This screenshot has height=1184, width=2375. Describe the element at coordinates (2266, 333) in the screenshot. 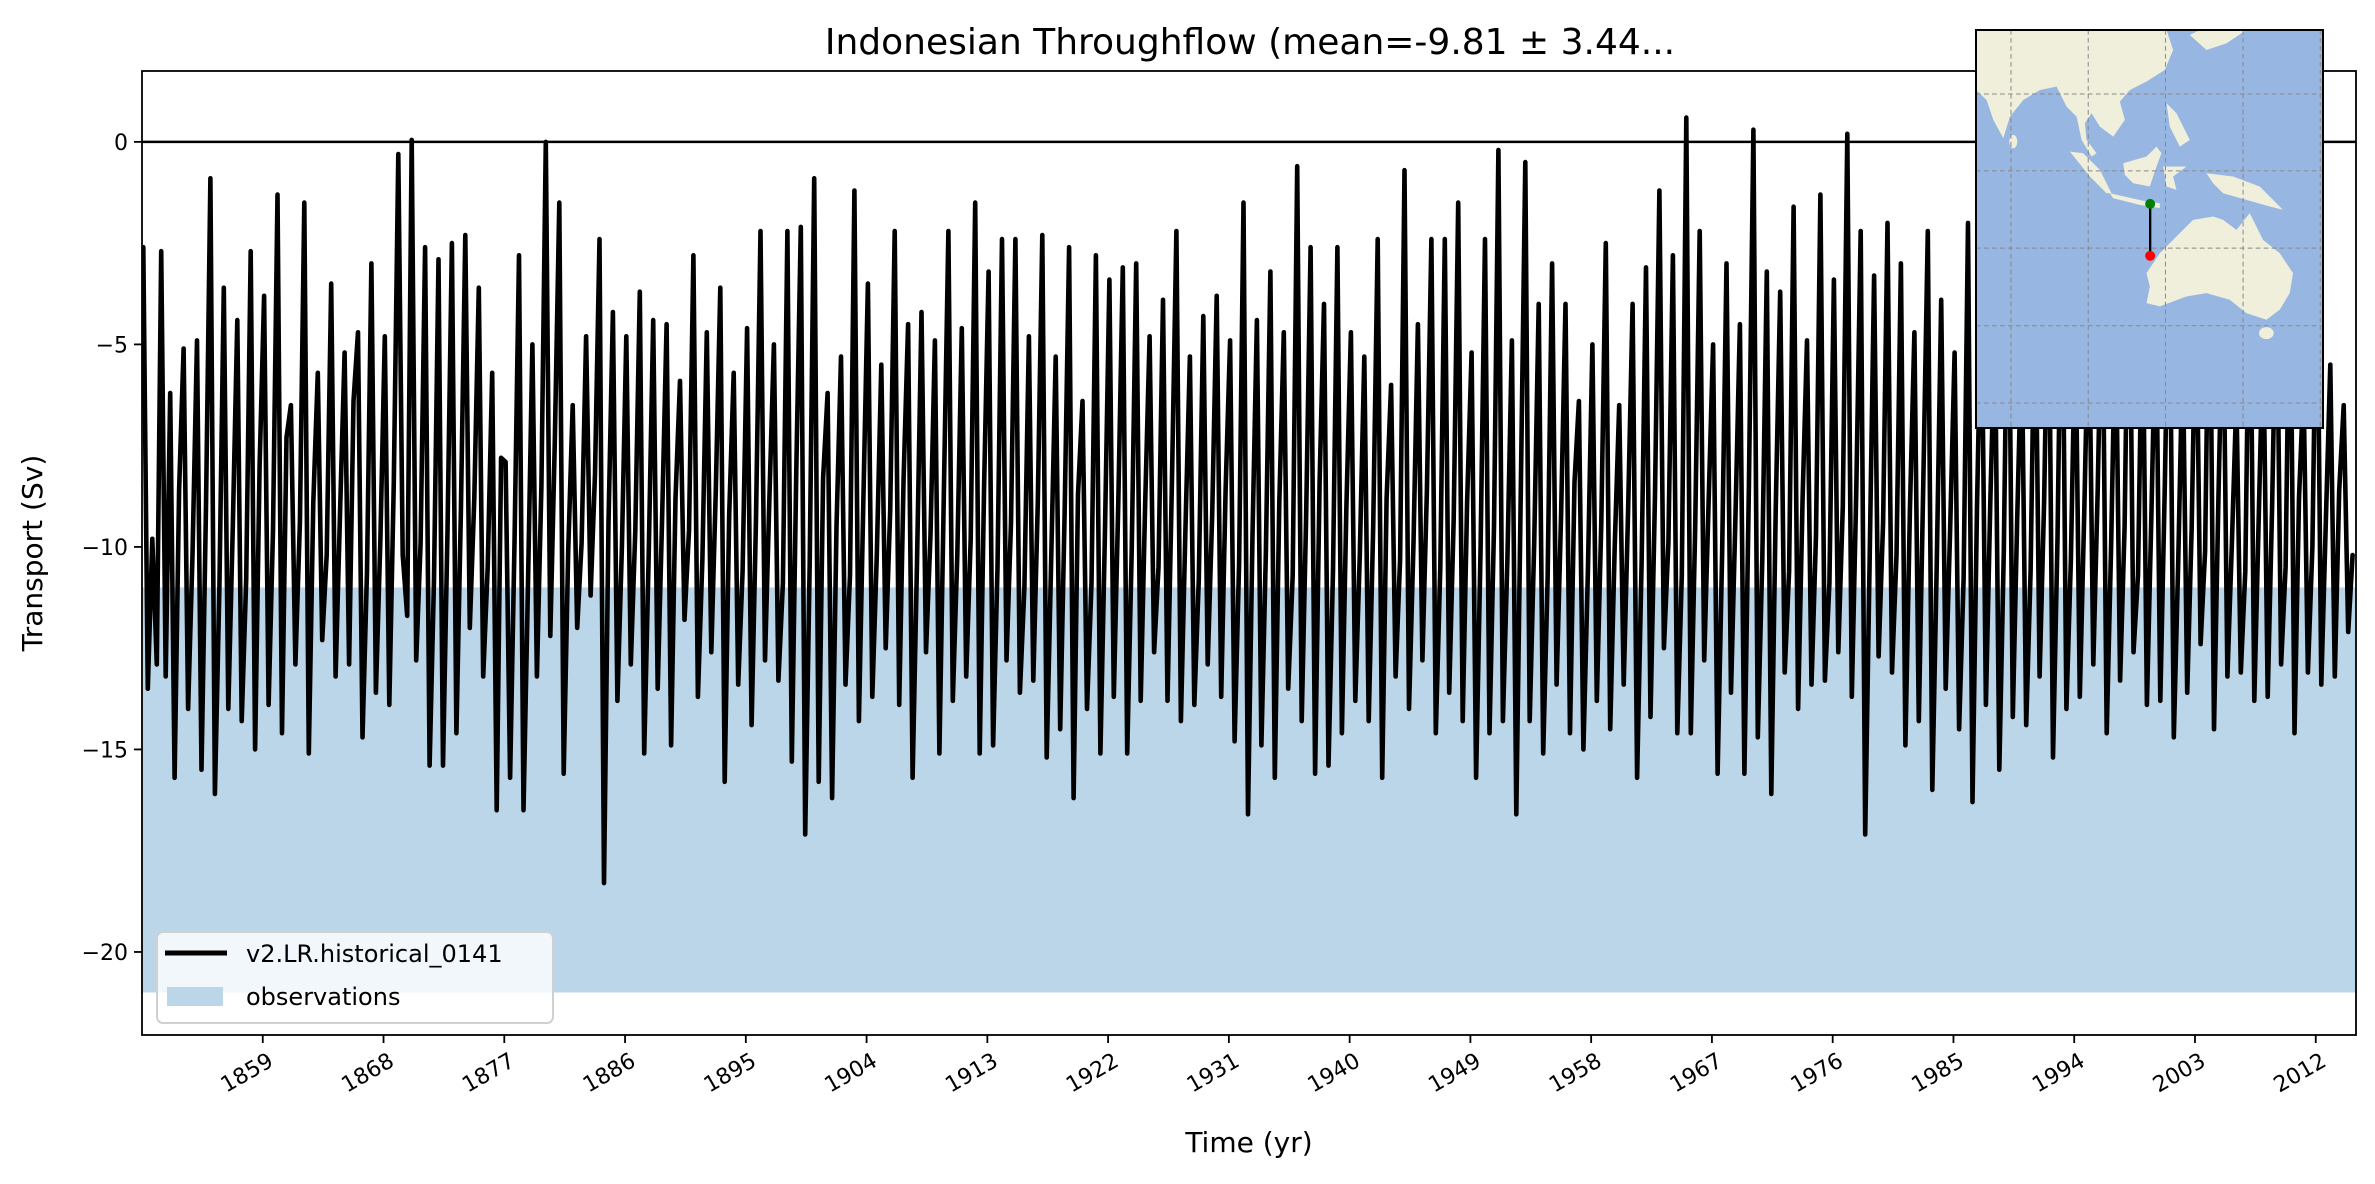

I see `land-tasmania` at that location.